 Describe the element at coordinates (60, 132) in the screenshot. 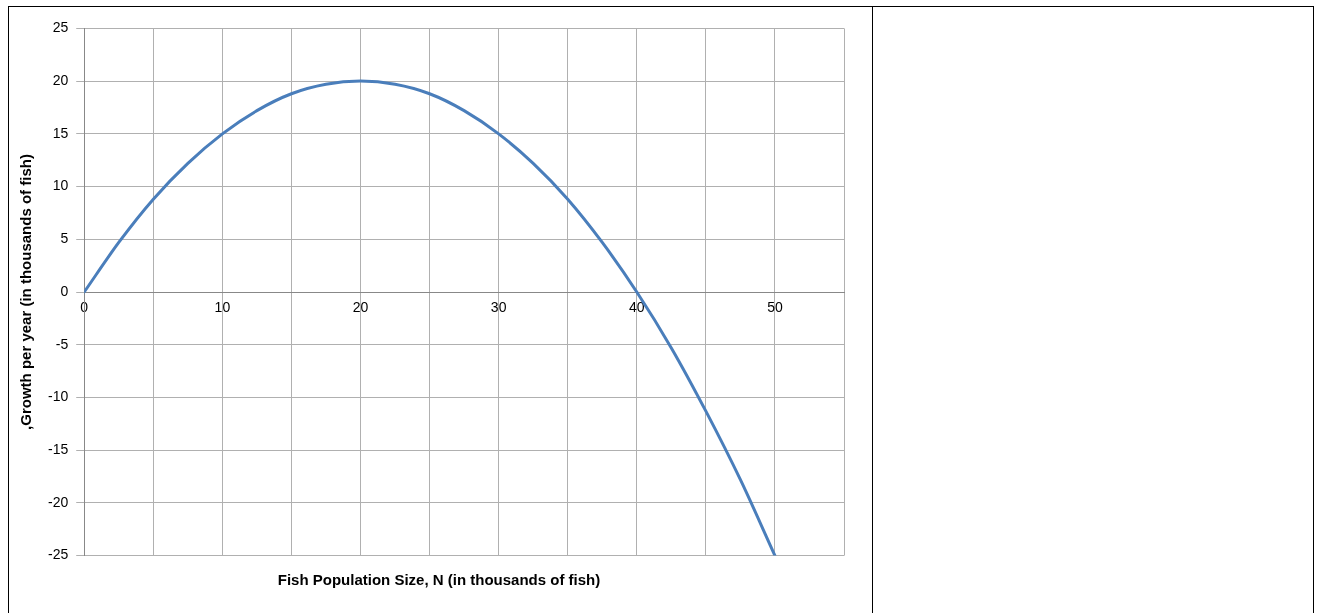

I see `y-tick-label: 15` at that location.